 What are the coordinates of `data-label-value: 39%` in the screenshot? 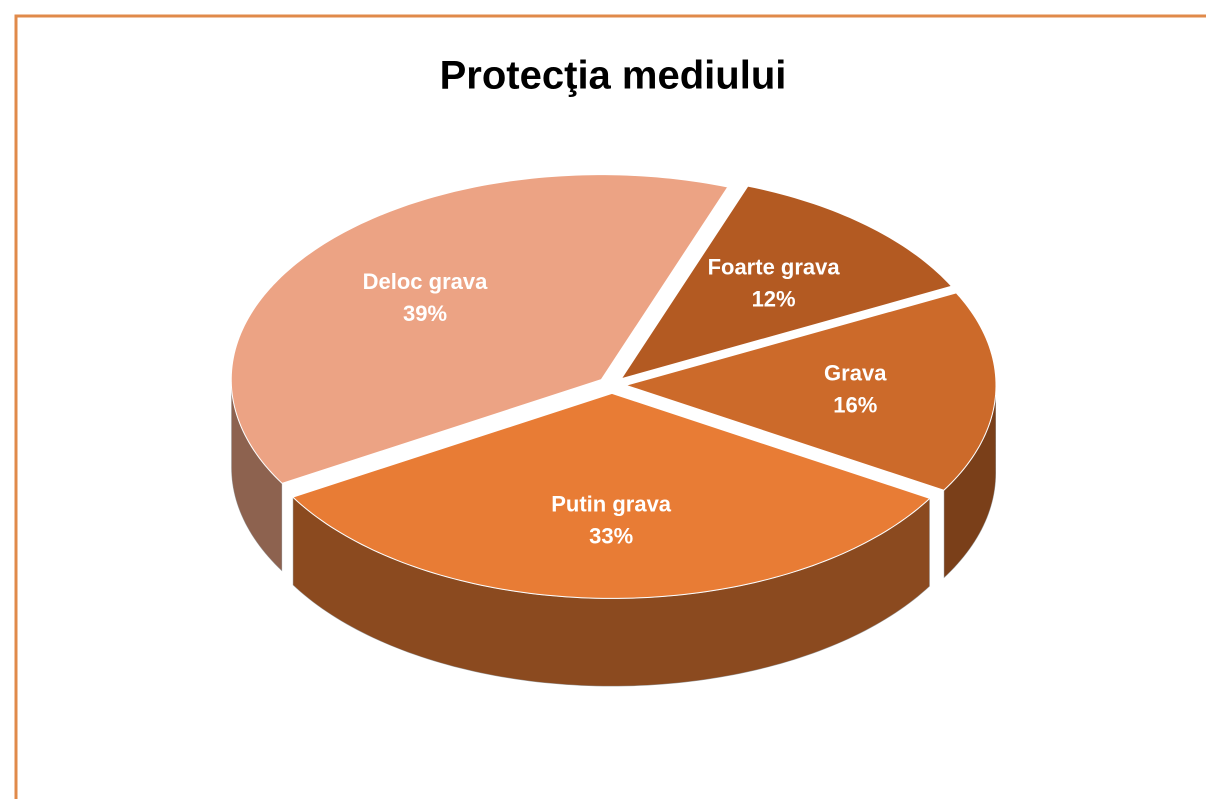 It's located at (425, 313).